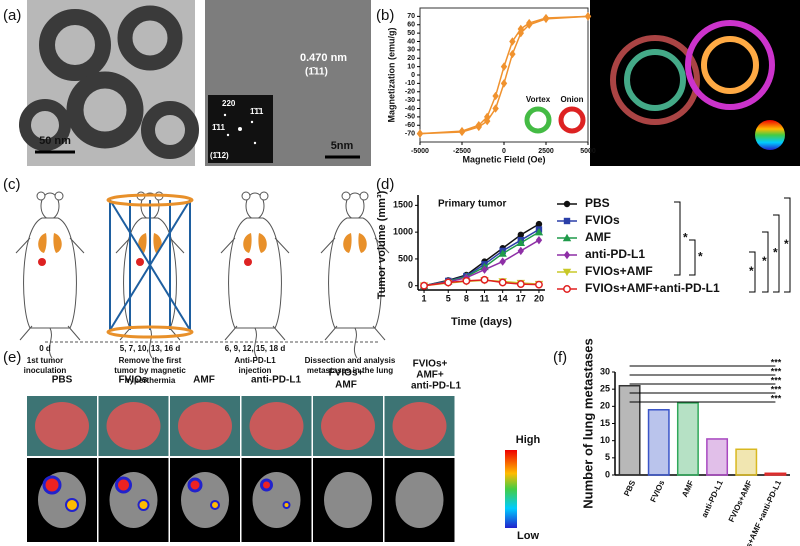  What do you see at coordinates (629, 487) in the screenshot?
I see `x-tick-label: PBS` at bounding box center [629, 487].